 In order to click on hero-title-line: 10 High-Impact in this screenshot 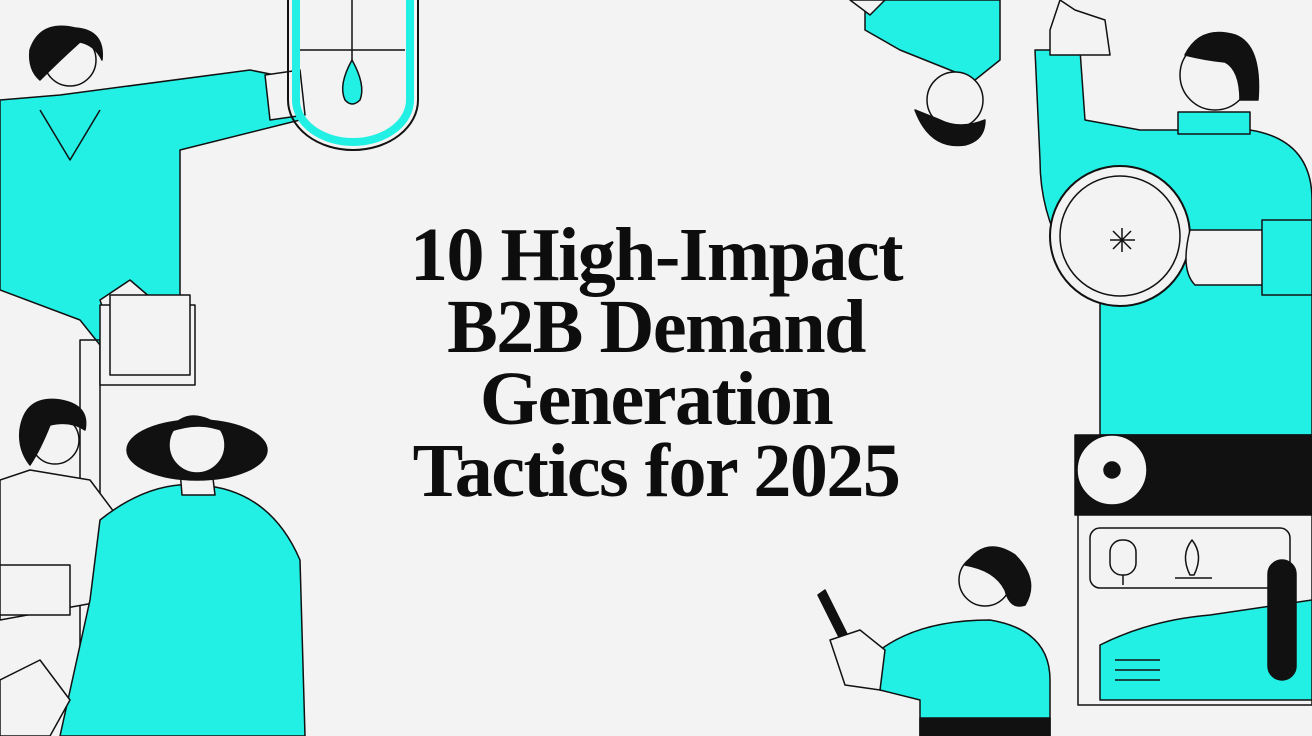, I will do `click(657, 255)`.